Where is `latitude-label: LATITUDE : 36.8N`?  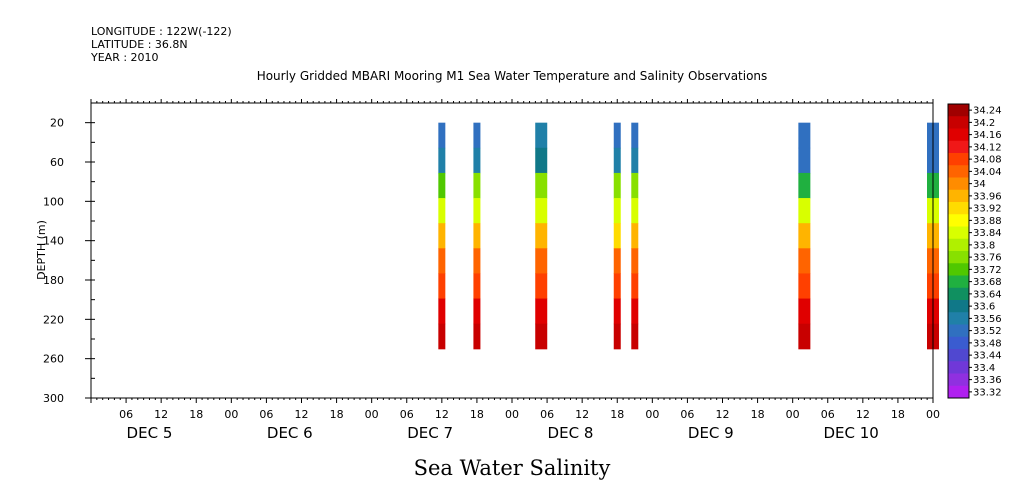
latitude-label: LATITUDE : 36.8N is located at coordinates (139, 44).